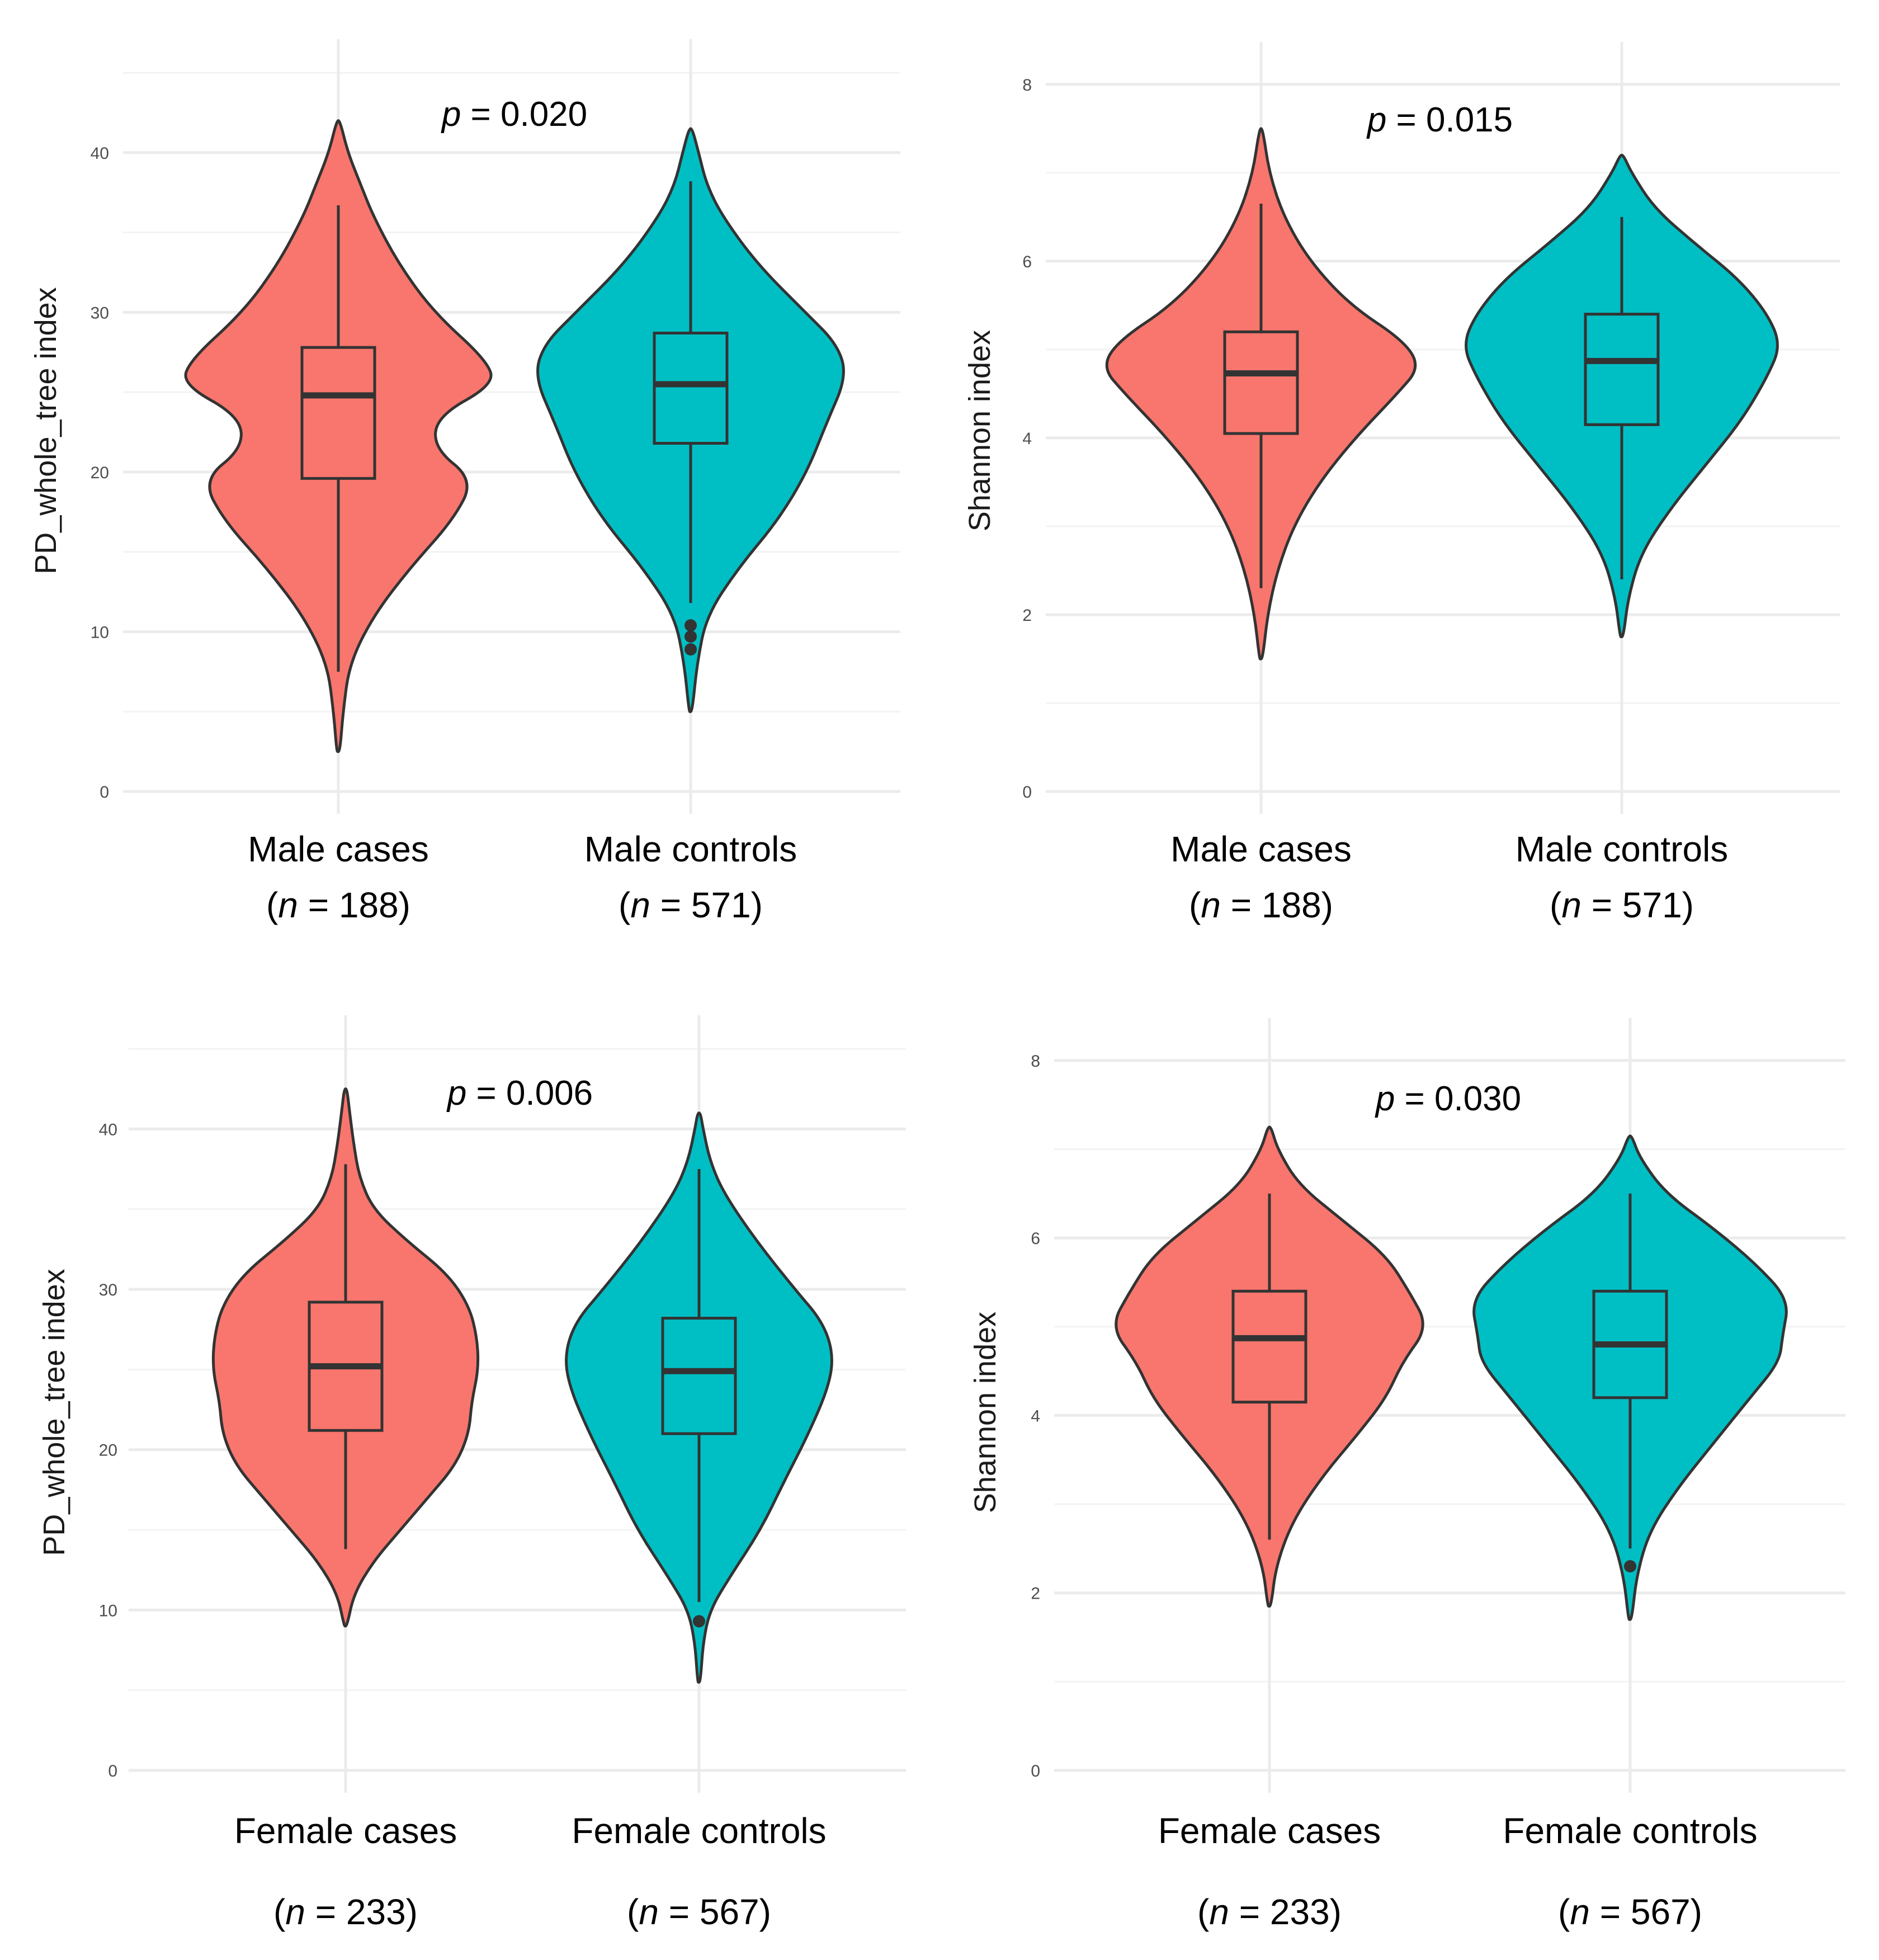  I want to click on p-value-annotation: p = 0.030, so click(1448, 1099).